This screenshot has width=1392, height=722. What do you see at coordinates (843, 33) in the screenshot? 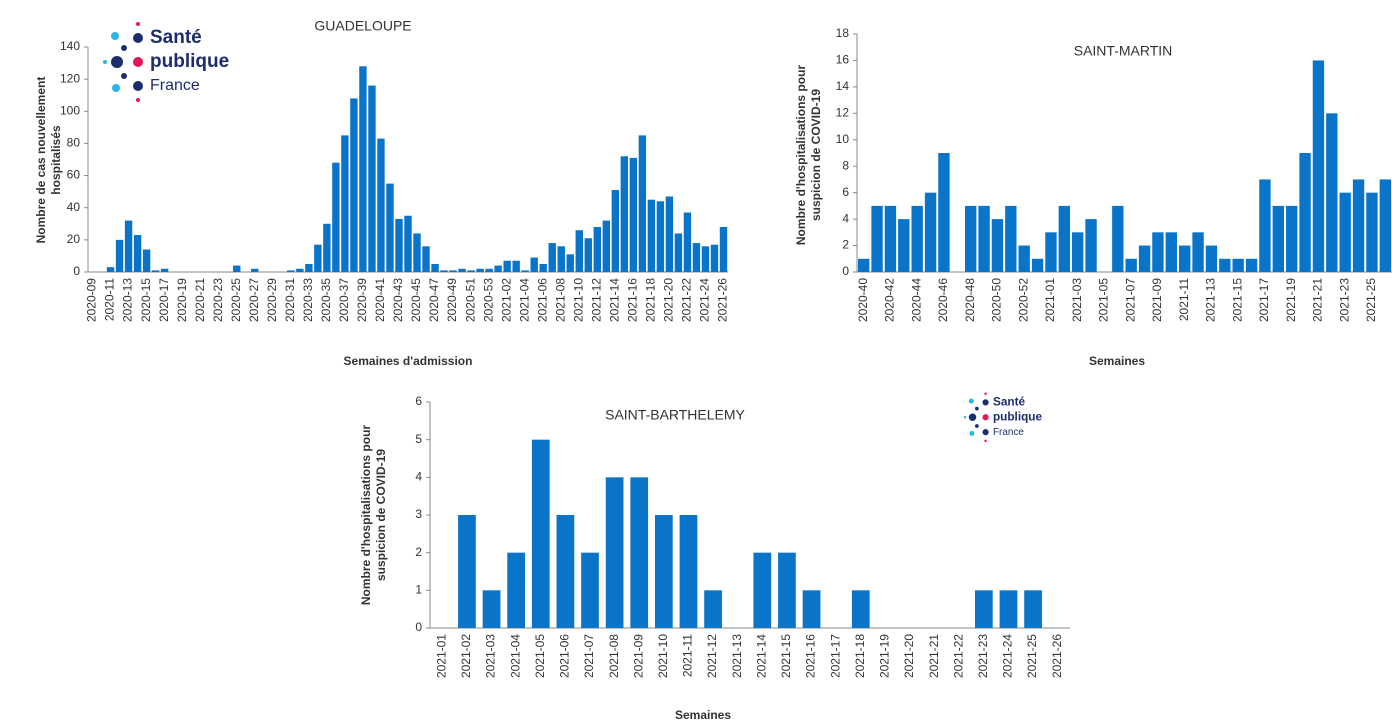
I see `y-tick-label: 18` at bounding box center [843, 33].